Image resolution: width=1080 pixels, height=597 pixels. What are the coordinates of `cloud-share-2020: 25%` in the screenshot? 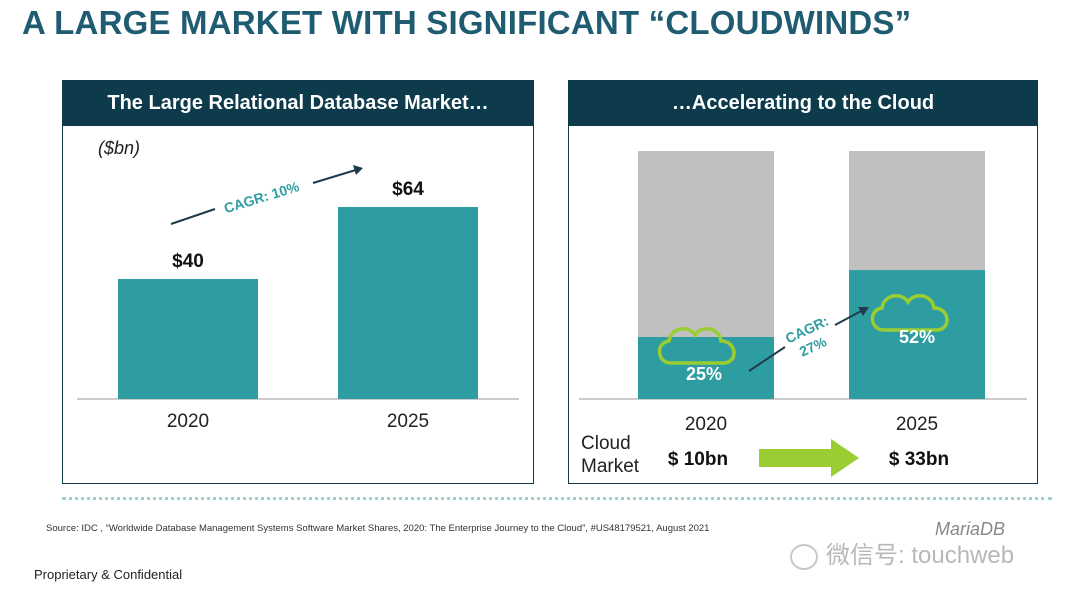 It's located at (704, 374).